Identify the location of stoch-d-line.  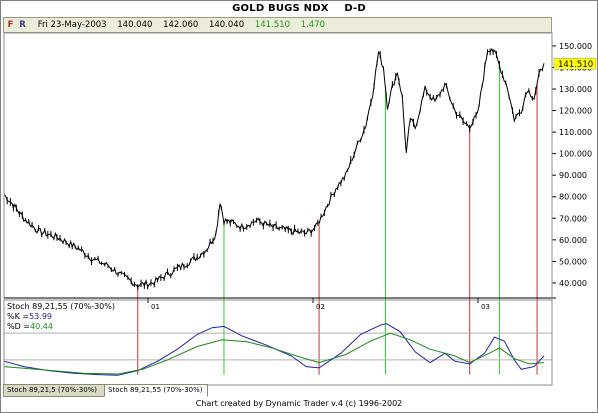
(274, 353).